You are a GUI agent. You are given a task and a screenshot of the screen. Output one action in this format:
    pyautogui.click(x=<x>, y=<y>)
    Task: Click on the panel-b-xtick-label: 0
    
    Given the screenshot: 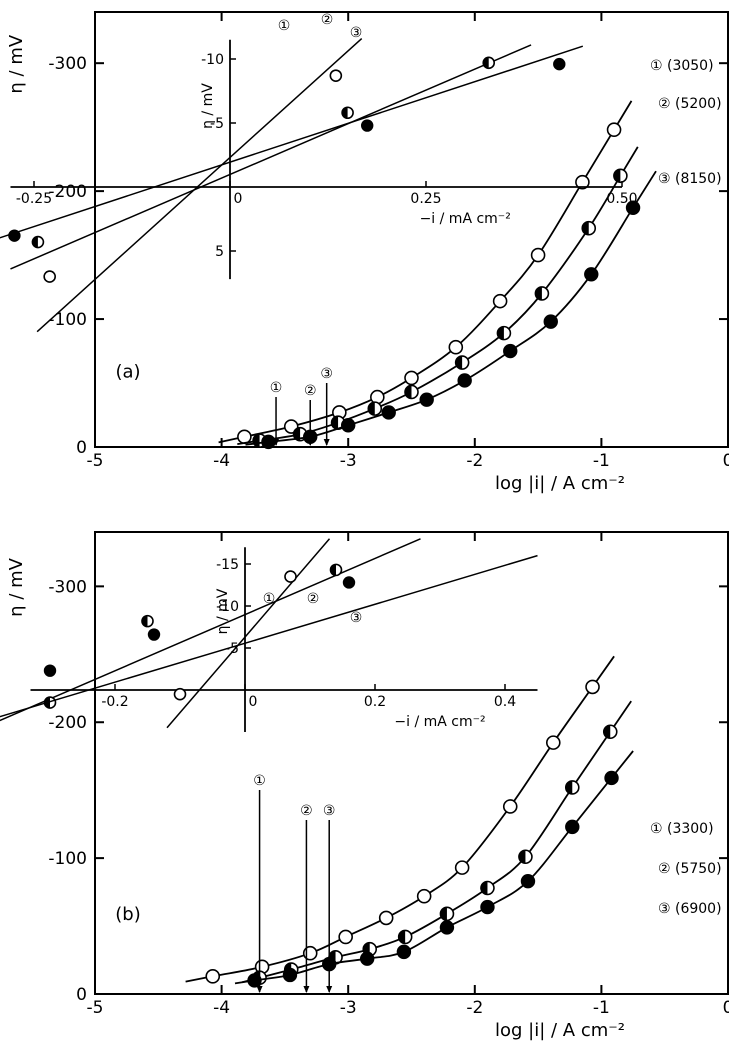 What is the action you would take?
    pyautogui.click(x=726, y=1008)
    